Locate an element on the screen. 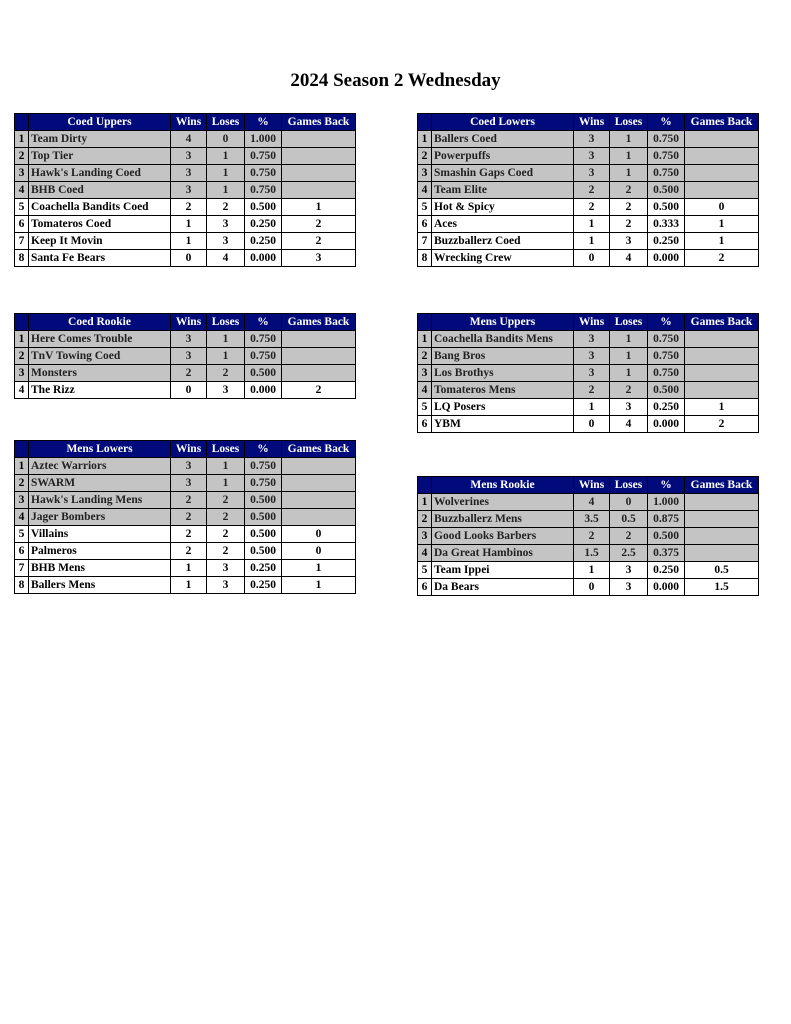 The height and width of the screenshot is (1024, 791). table-header-row: Coed Rookie Wins Loses% Games Back is located at coordinates (185, 322).